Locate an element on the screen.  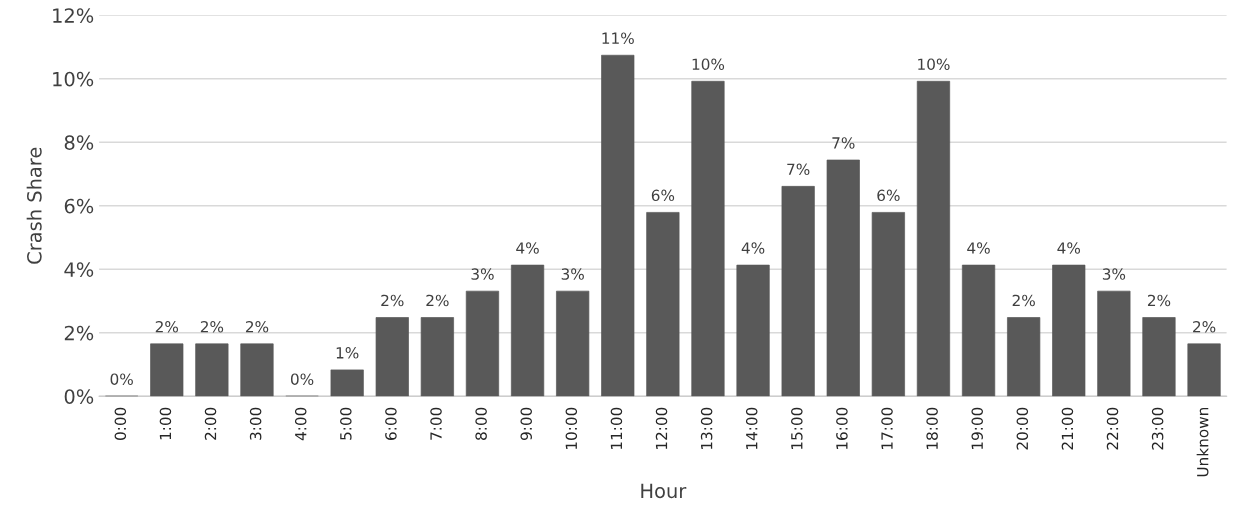
x-tick-label: 2:00 is located at coordinates (210, 423).